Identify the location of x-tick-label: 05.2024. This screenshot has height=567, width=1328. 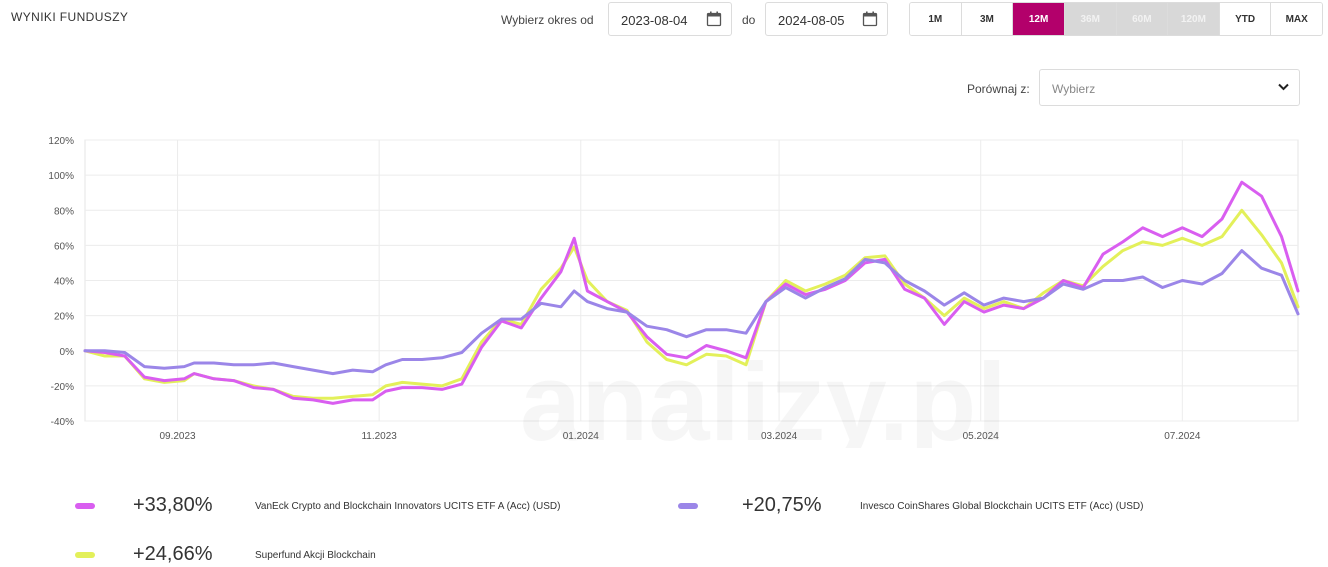
(981, 436).